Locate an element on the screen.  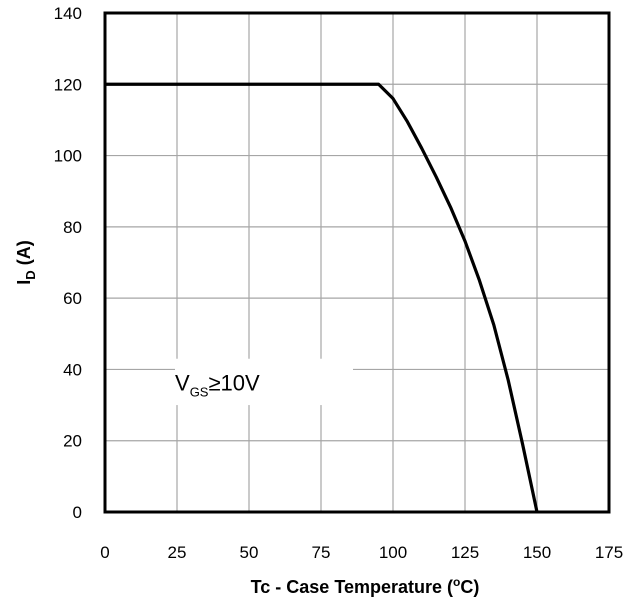
x-tick-label: 0 is located at coordinates (104, 552).